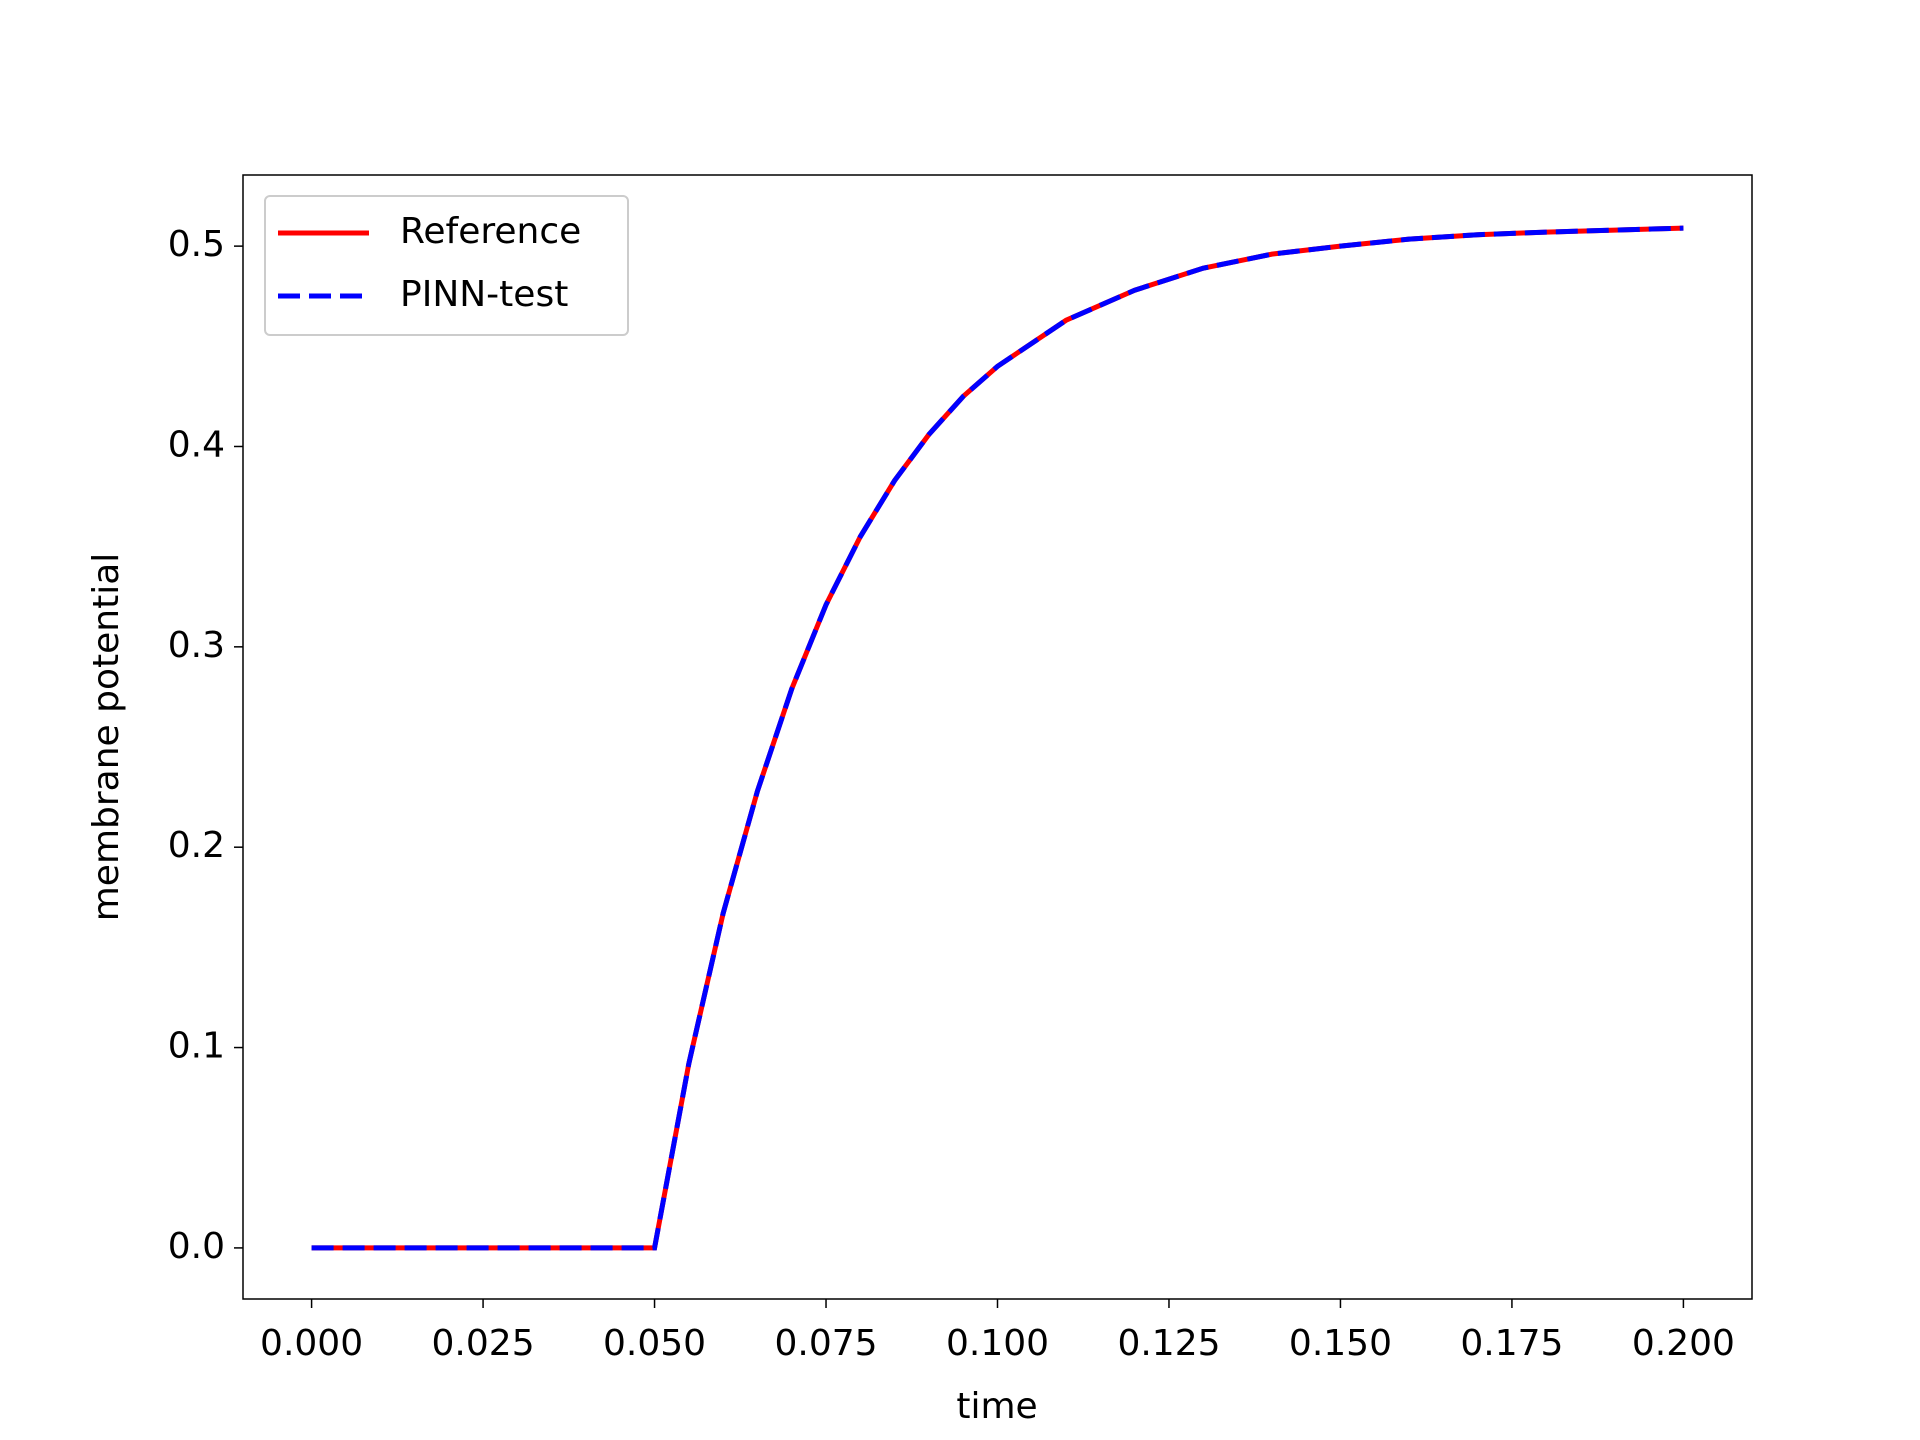  I want to click on x-tick-label: 0.125, so click(1168, 1343).